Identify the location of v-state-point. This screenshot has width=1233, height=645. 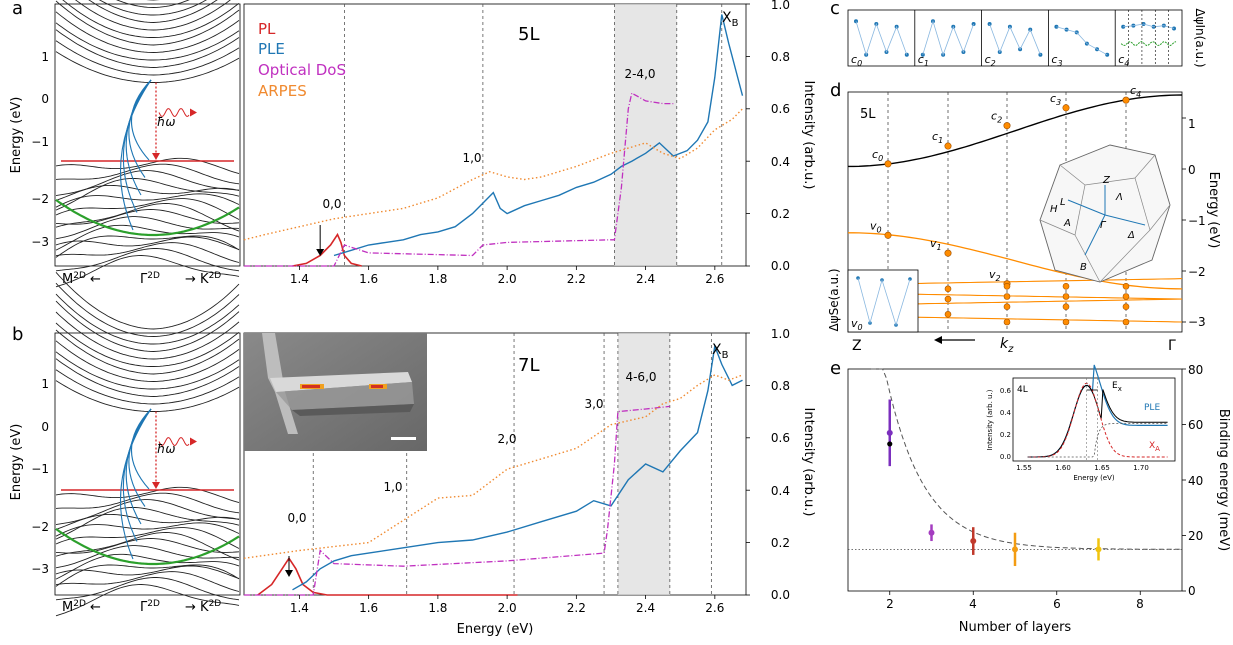
(948, 253).